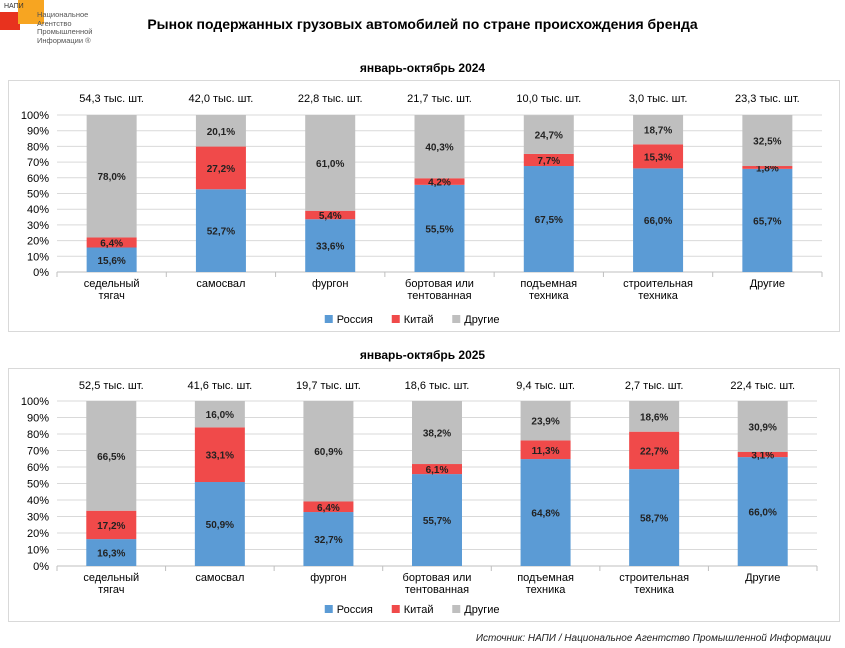 This screenshot has height=648, width=845. I want to click on total-label: 18,6 тыс. шт., so click(437, 386).